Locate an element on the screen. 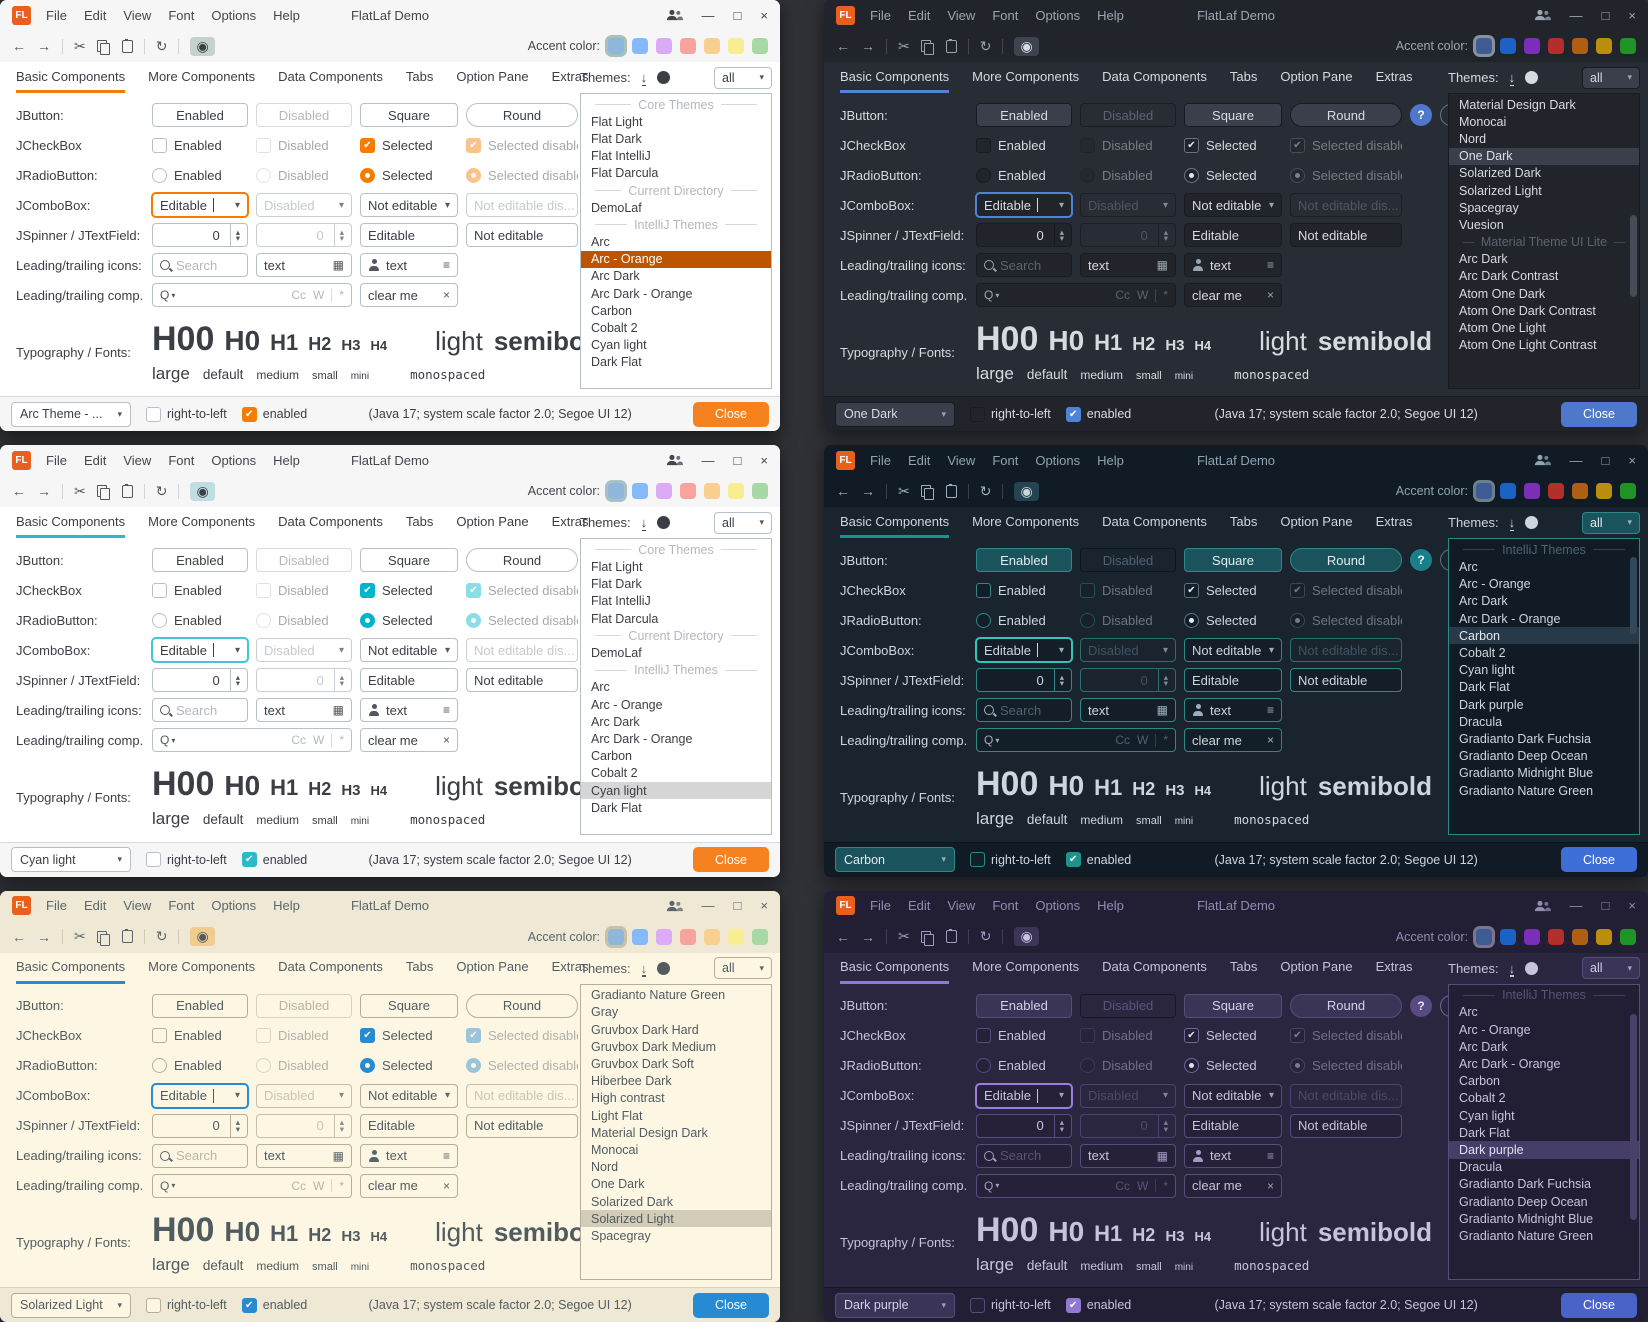 Image resolution: width=1648 pixels, height=1322 pixels. theme-select: Dark purple ▾ is located at coordinates (895, 1305).